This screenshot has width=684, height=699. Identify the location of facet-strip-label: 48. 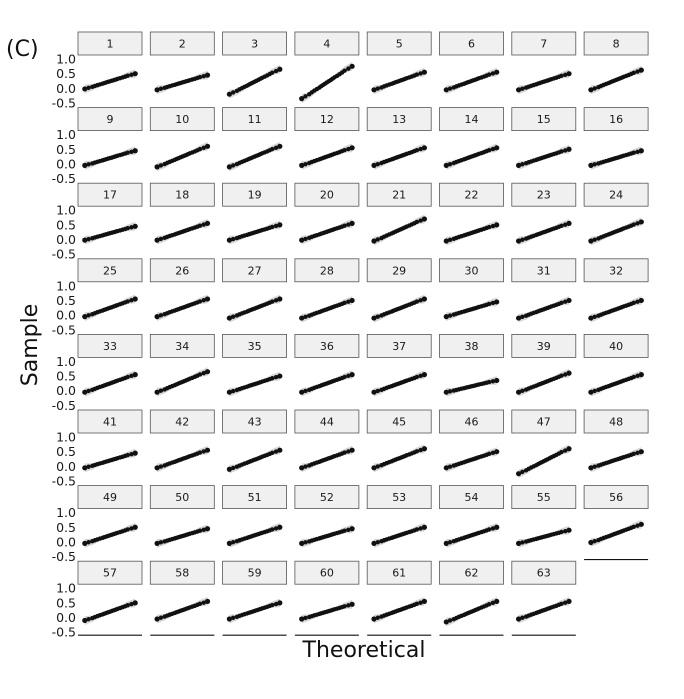
(616, 422).